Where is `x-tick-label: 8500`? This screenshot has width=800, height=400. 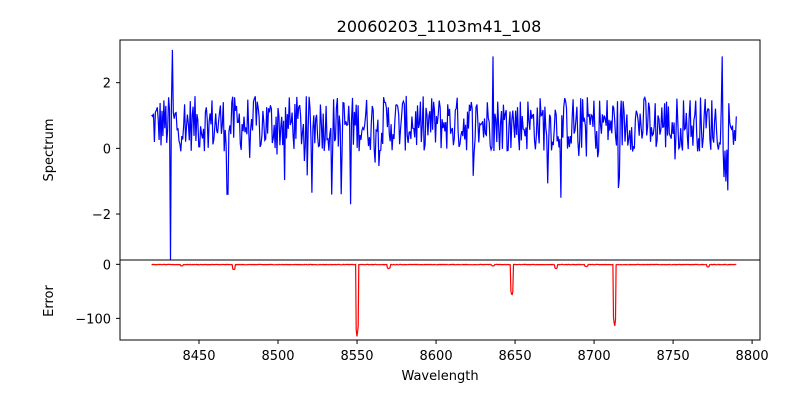 x-tick-label: 8500 is located at coordinates (277, 356).